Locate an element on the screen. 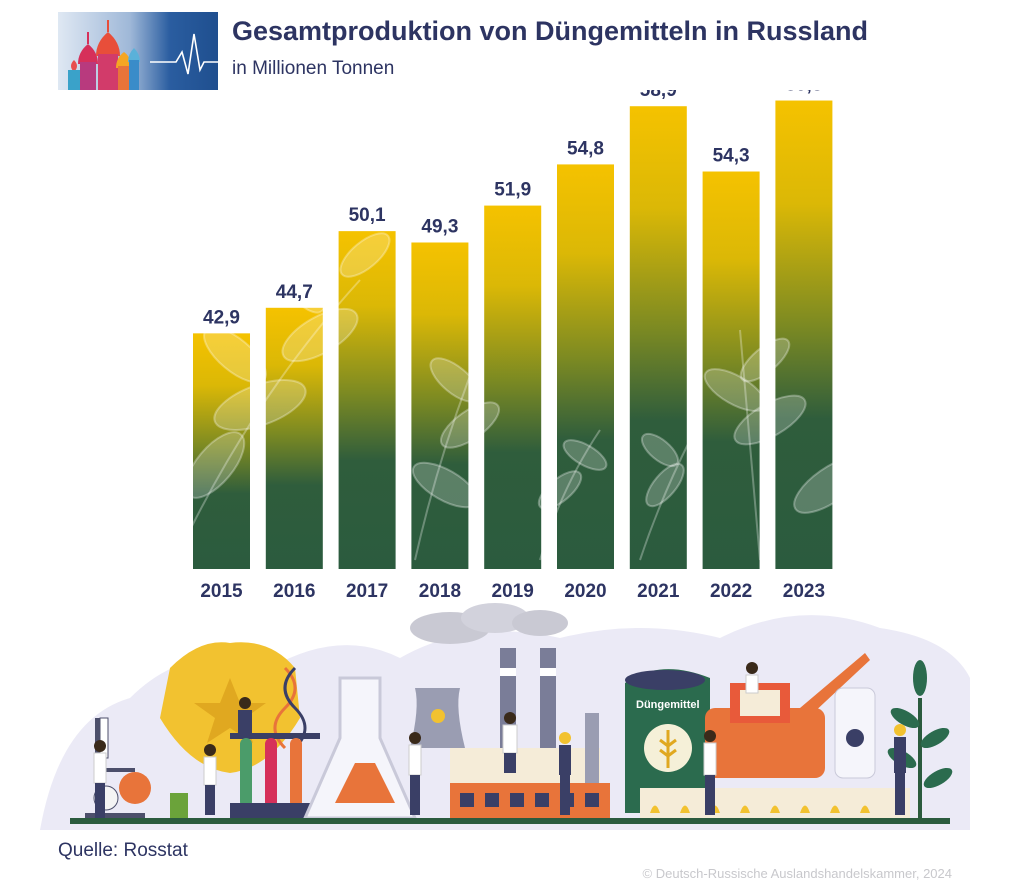  sack-label: Düngemittel is located at coordinates (668, 705).